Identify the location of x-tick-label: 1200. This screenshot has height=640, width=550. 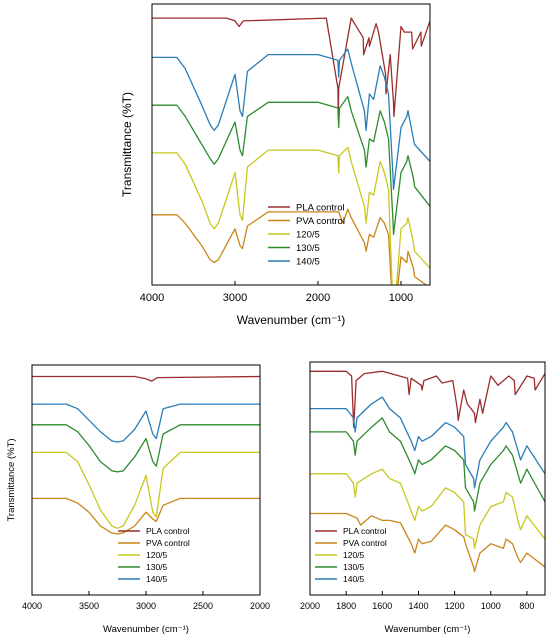
(455, 606).